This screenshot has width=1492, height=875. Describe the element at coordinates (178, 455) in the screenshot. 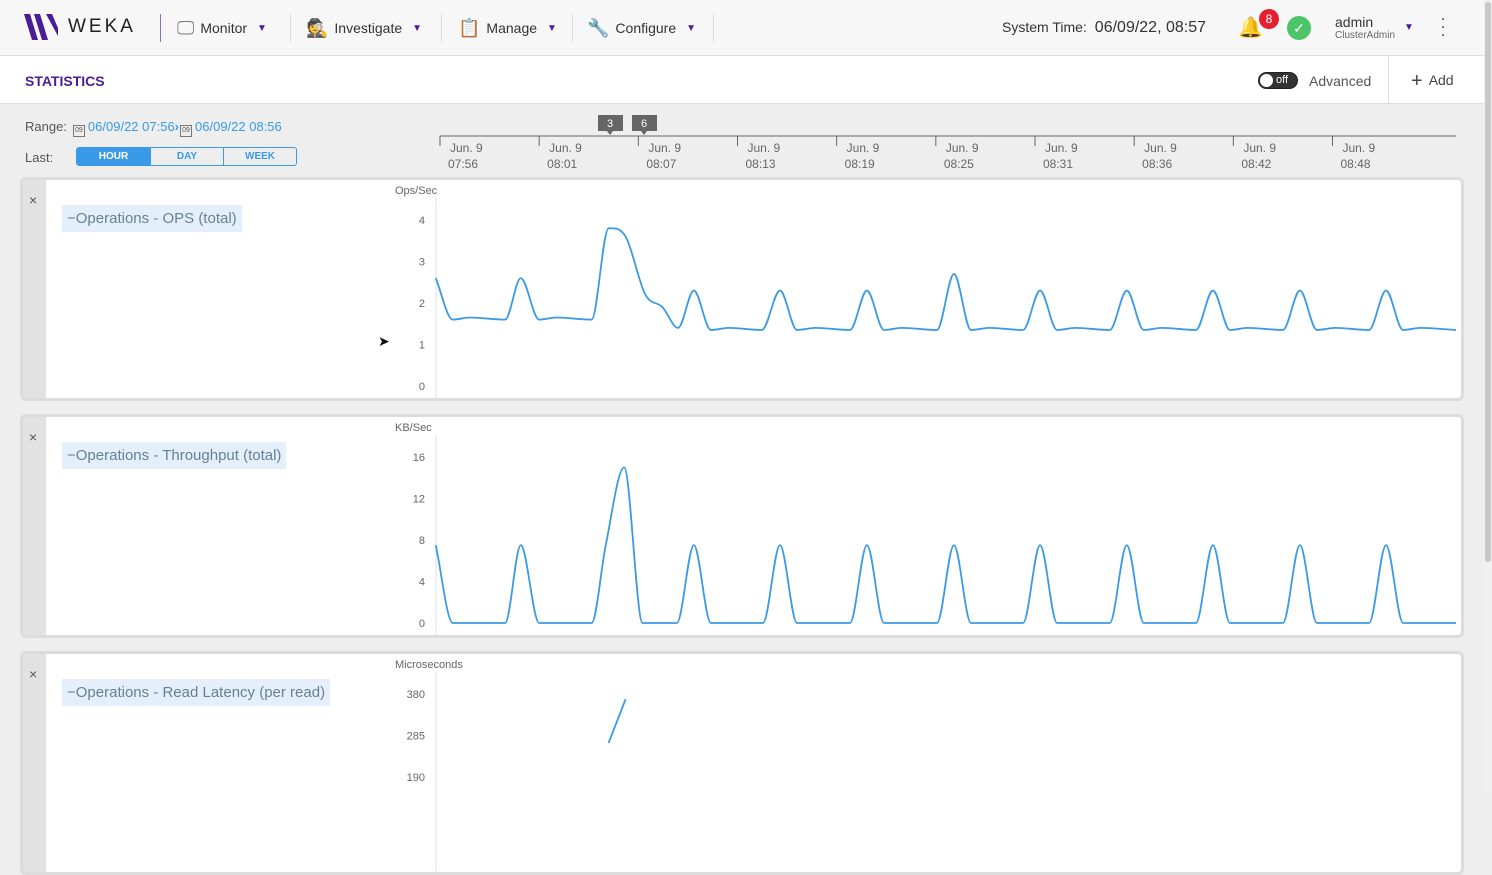

I see `chart-title: Operations - Throughput (total)` at that location.